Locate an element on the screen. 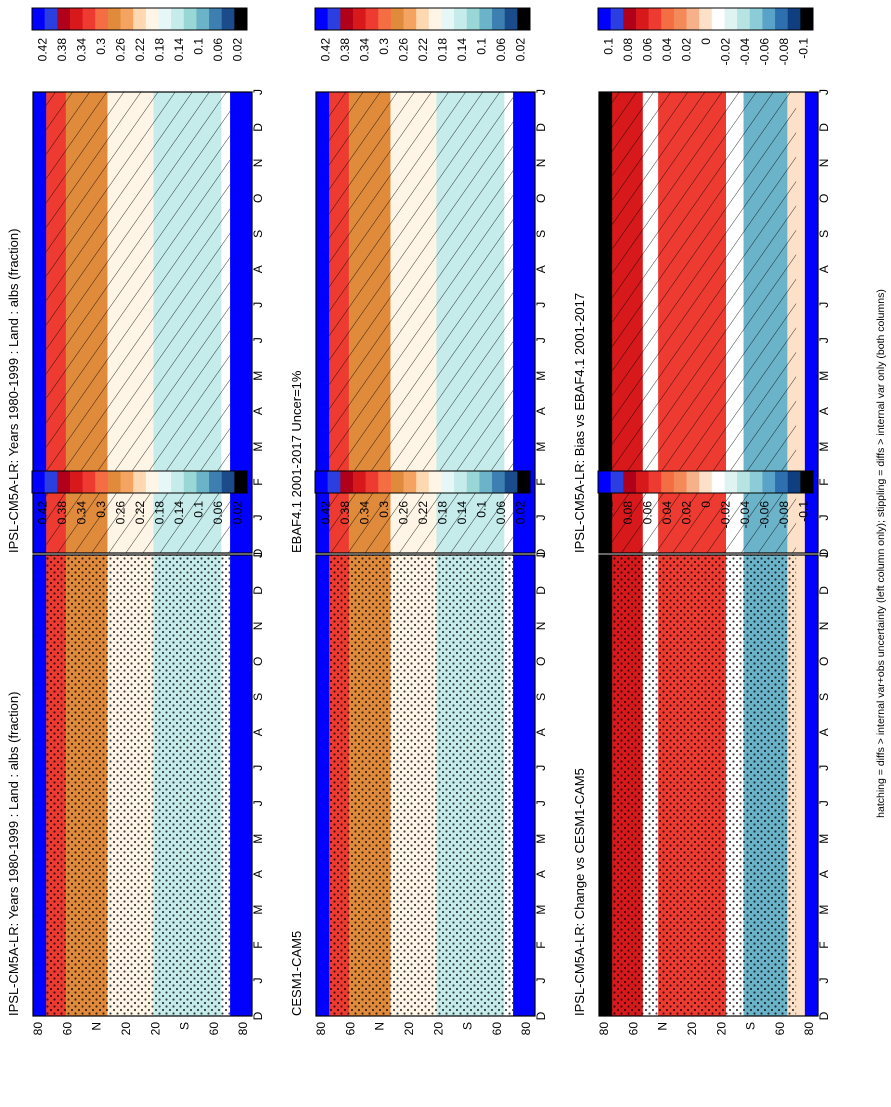 The height and width of the screenshot is (1107, 891). colorbar-tick-label: 0.06 is located at coordinates (648, 50).